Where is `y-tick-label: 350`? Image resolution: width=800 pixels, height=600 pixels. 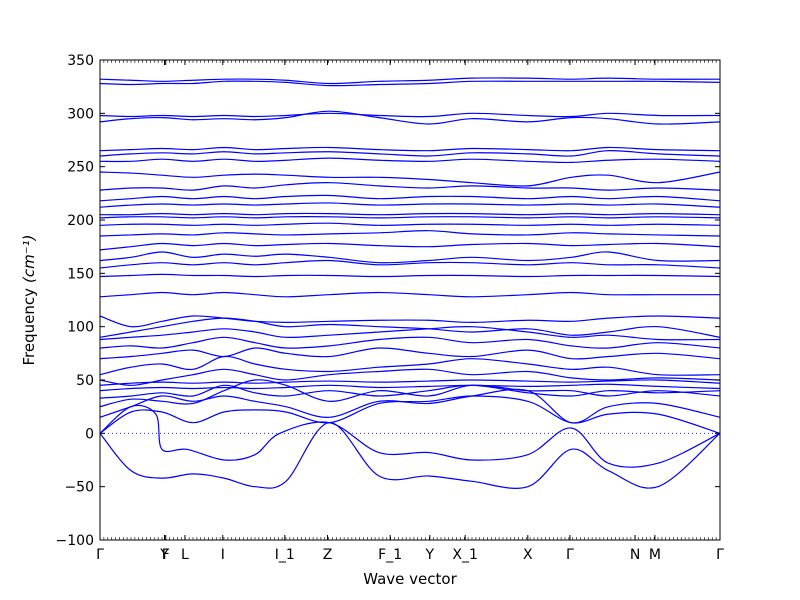
y-tick-label: 350 is located at coordinates (80, 61).